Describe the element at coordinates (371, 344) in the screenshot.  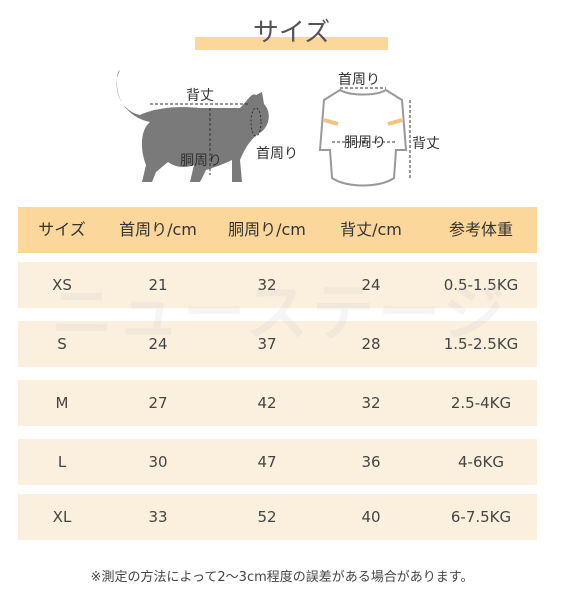
I see `table-cell: 28` at that location.